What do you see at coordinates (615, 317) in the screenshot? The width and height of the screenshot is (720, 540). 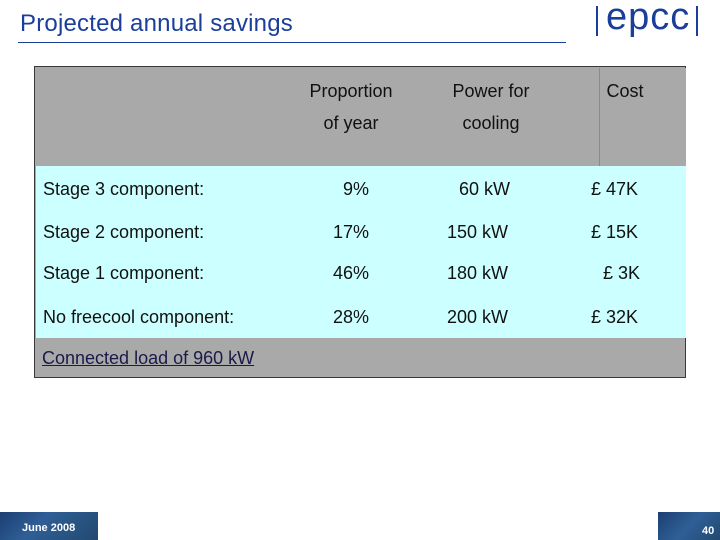 I see `row-cost: £ 32K` at bounding box center [615, 317].